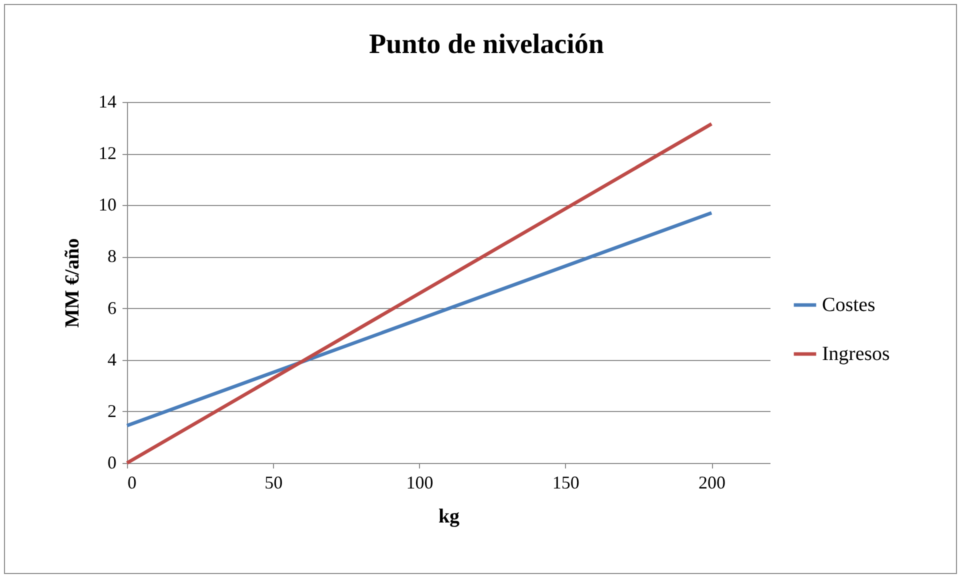 Image resolution: width=965 pixels, height=580 pixels. I want to click on chart-title: Punto de nivelación, so click(486, 44).